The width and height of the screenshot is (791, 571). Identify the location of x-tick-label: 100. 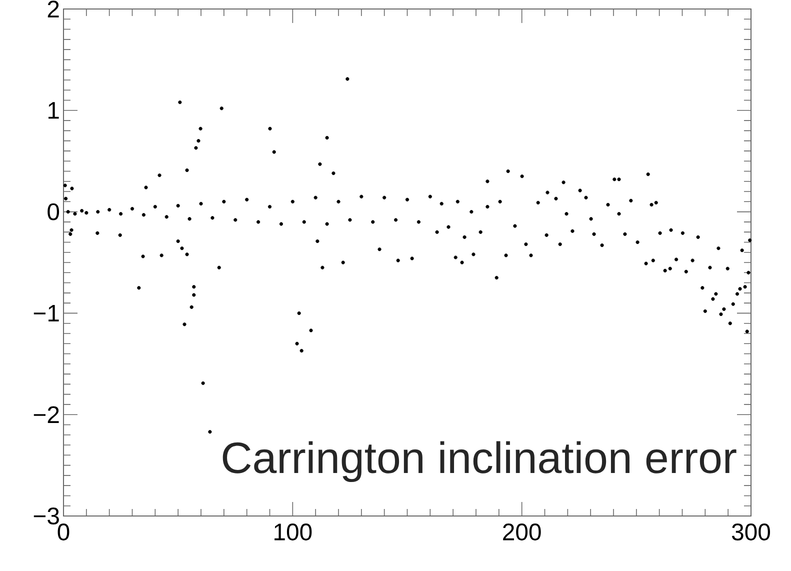
(293, 532).